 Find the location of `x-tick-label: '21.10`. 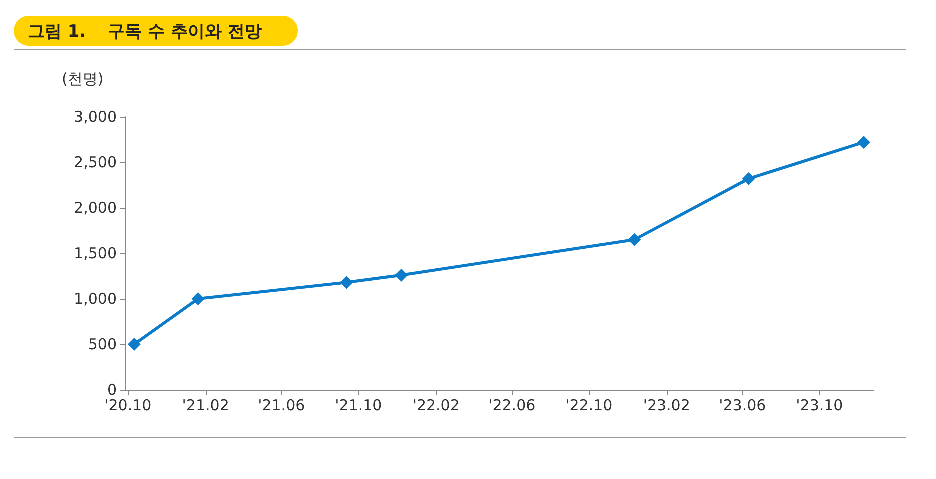

x-tick-label: '21.10 is located at coordinates (358, 405).